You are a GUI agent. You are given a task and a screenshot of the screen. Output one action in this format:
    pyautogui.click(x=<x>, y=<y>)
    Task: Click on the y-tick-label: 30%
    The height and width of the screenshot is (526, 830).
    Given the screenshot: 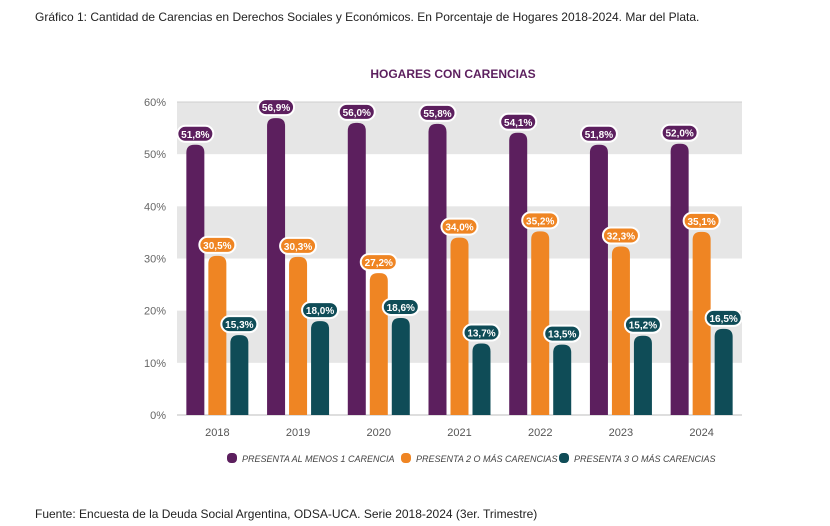 What is the action you would take?
    pyautogui.click(x=155, y=260)
    